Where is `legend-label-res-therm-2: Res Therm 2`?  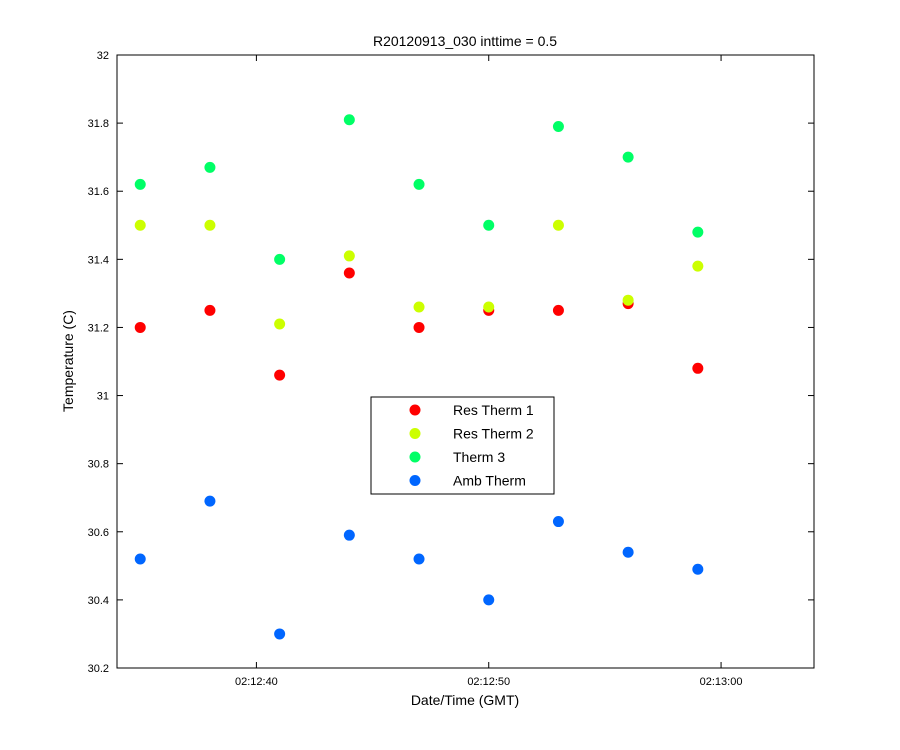
legend-label-res-therm-2: Res Therm 2 is located at coordinates (493, 434).